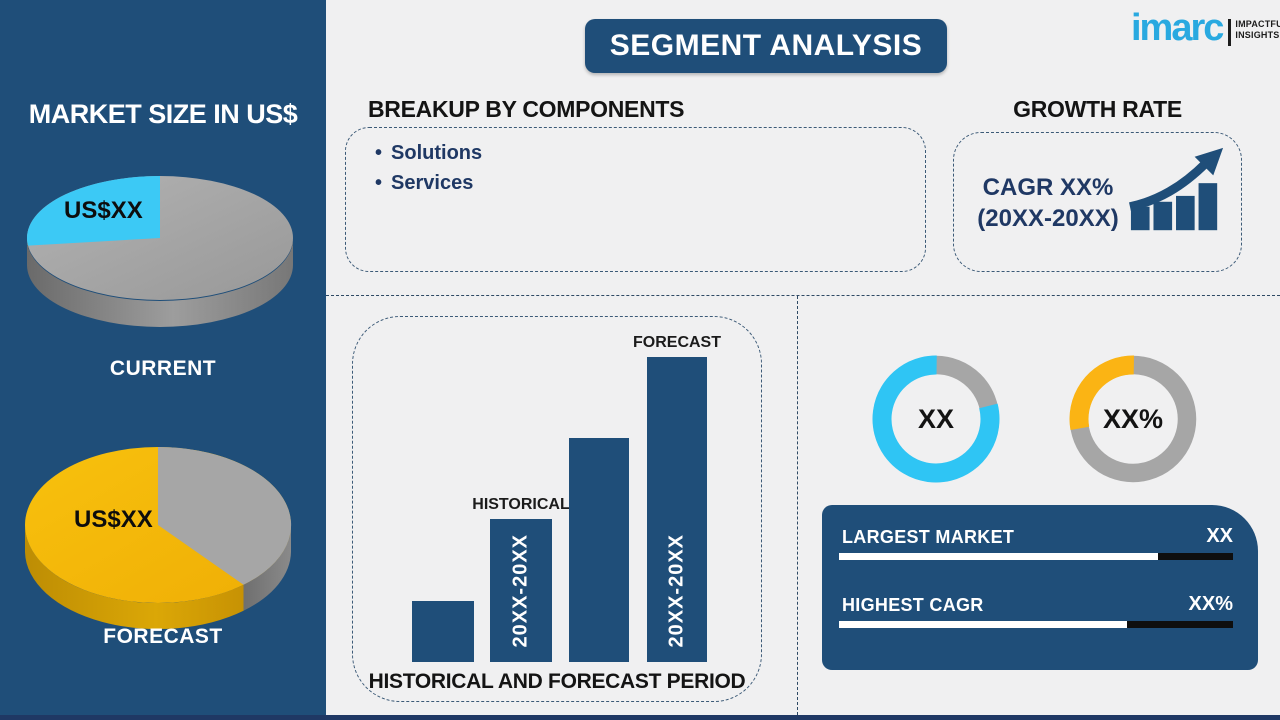 The image size is (1280, 720). Describe the element at coordinates (1257, 35) in the screenshot. I see `logo-tagline-line2: INSIGHTS` at that location.